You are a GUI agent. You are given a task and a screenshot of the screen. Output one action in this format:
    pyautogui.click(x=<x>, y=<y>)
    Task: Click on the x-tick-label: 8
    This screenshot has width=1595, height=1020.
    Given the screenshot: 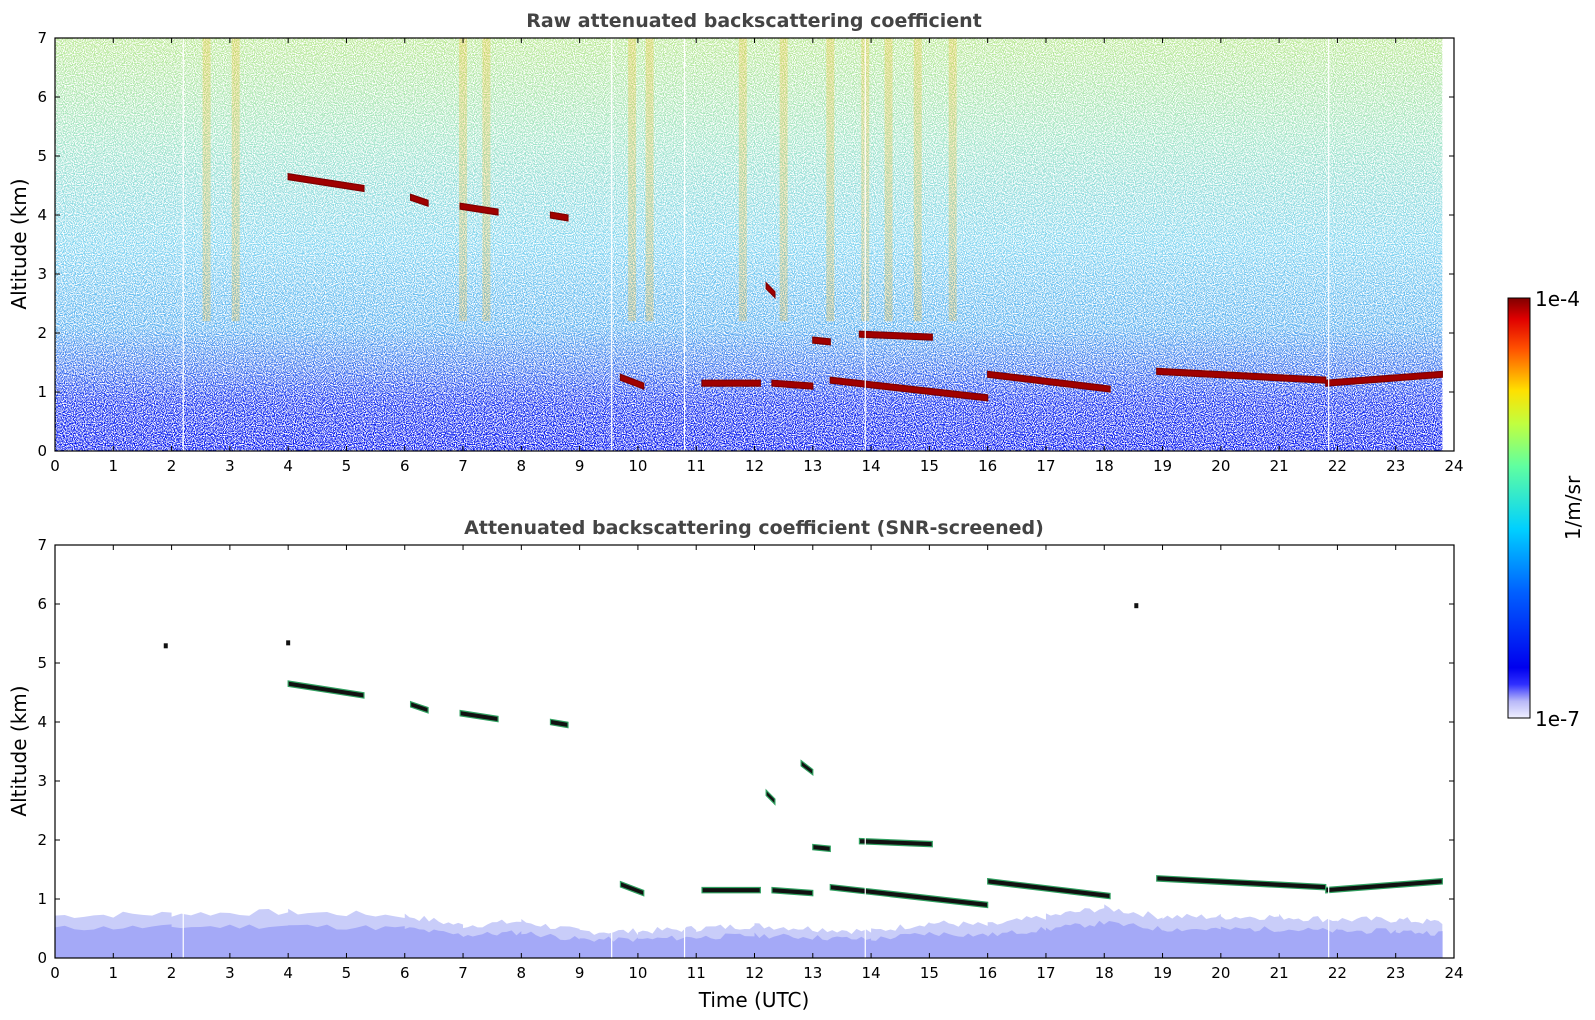 What is the action you would take?
    pyautogui.click(x=522, y=973)
    